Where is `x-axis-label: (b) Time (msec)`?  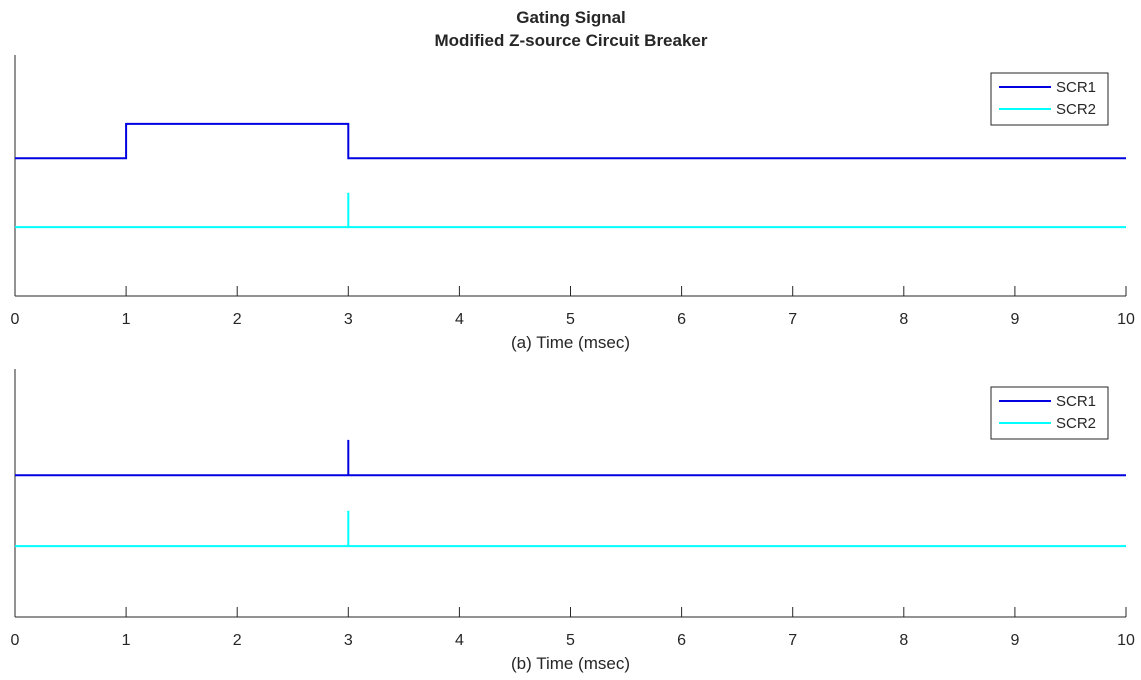
x-axis-label: (b) Time (msec) is located at coordinates (570, 663).